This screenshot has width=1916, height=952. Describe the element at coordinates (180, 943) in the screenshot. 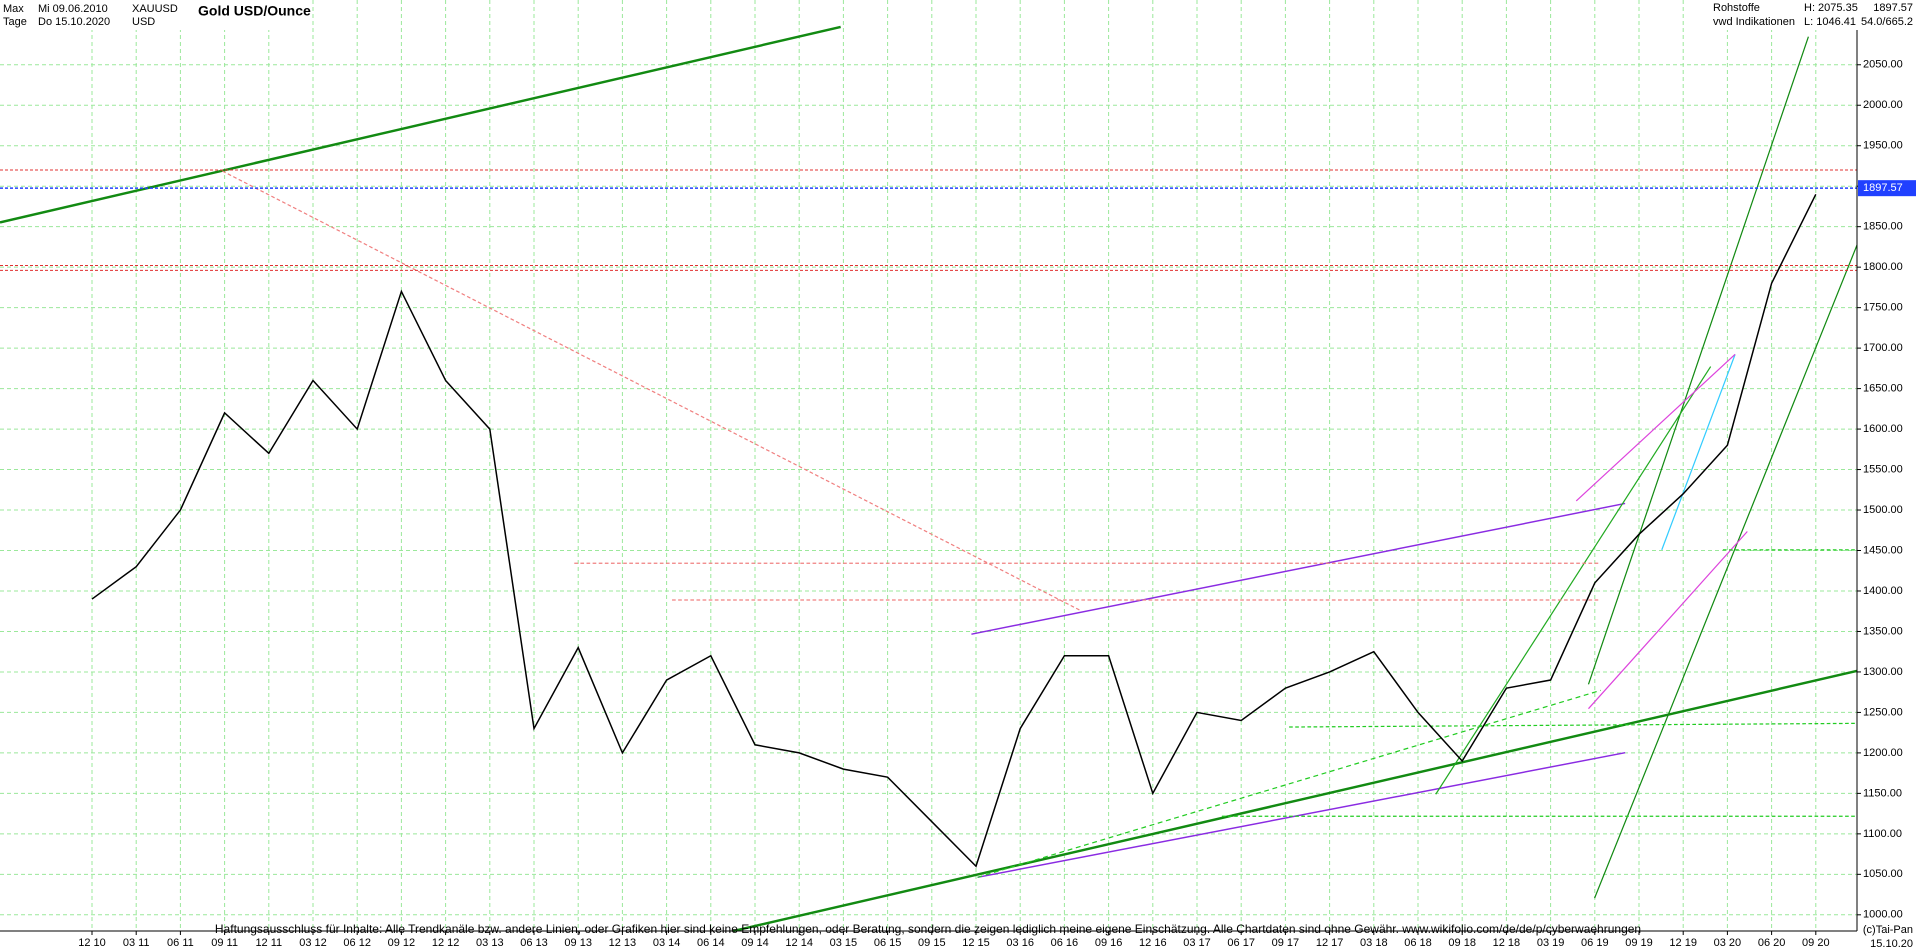

I see `x-tick-label: 06 11` at that location.